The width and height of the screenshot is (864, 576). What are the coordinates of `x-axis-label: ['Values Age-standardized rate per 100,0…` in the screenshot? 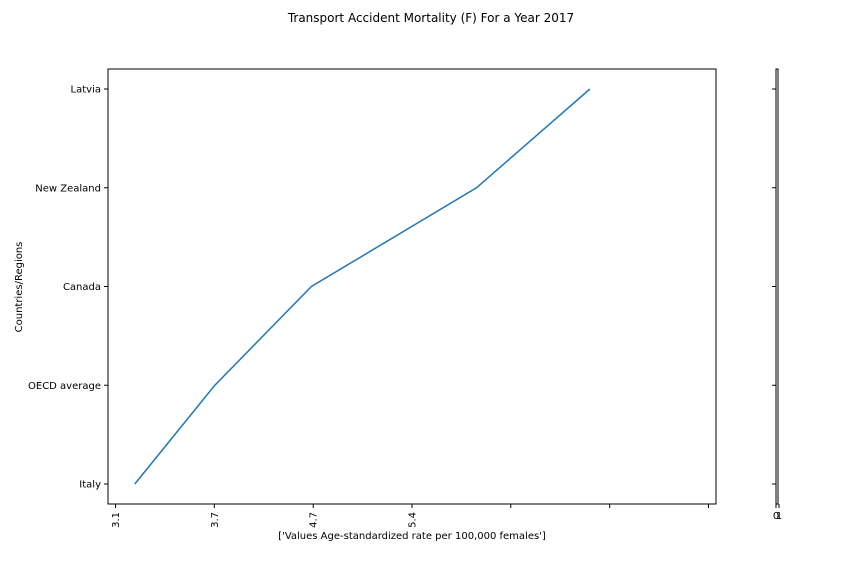 It's located at (412, 536).